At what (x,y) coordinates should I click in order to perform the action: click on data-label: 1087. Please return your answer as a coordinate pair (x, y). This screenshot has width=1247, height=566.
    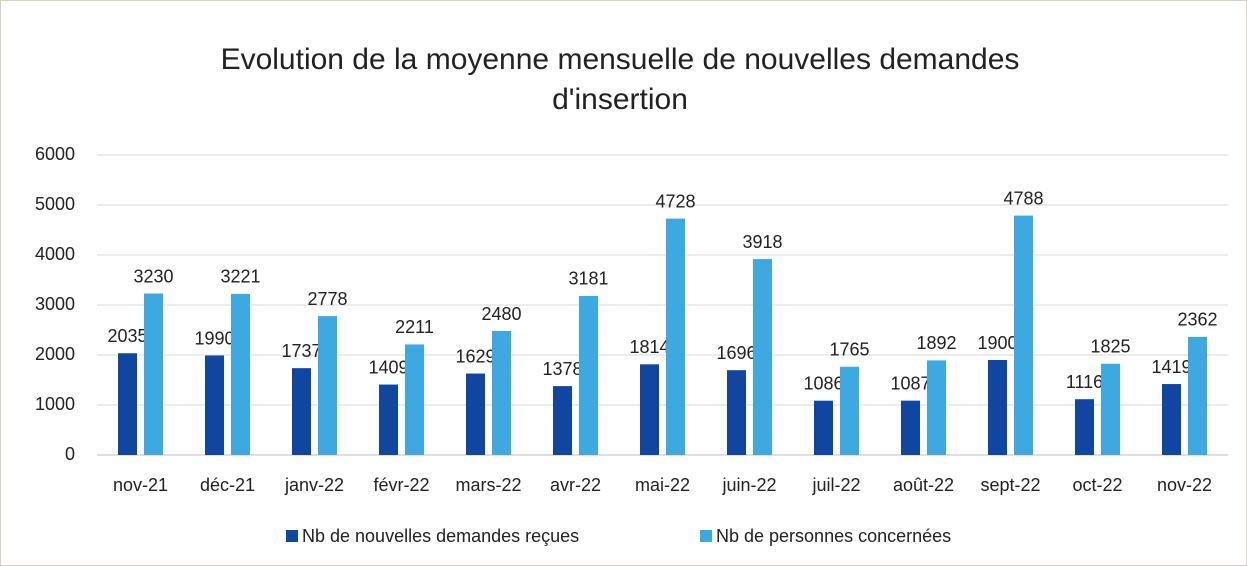
    Looking at the image, I should click on (910, 383).